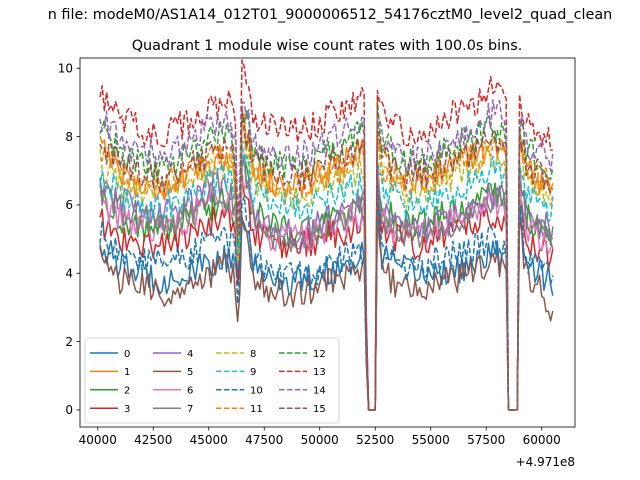  Describe the element at coordinates (69, 239) in the screenshot. I see `y-axis: 0 2 4 6 8 10` at that location.